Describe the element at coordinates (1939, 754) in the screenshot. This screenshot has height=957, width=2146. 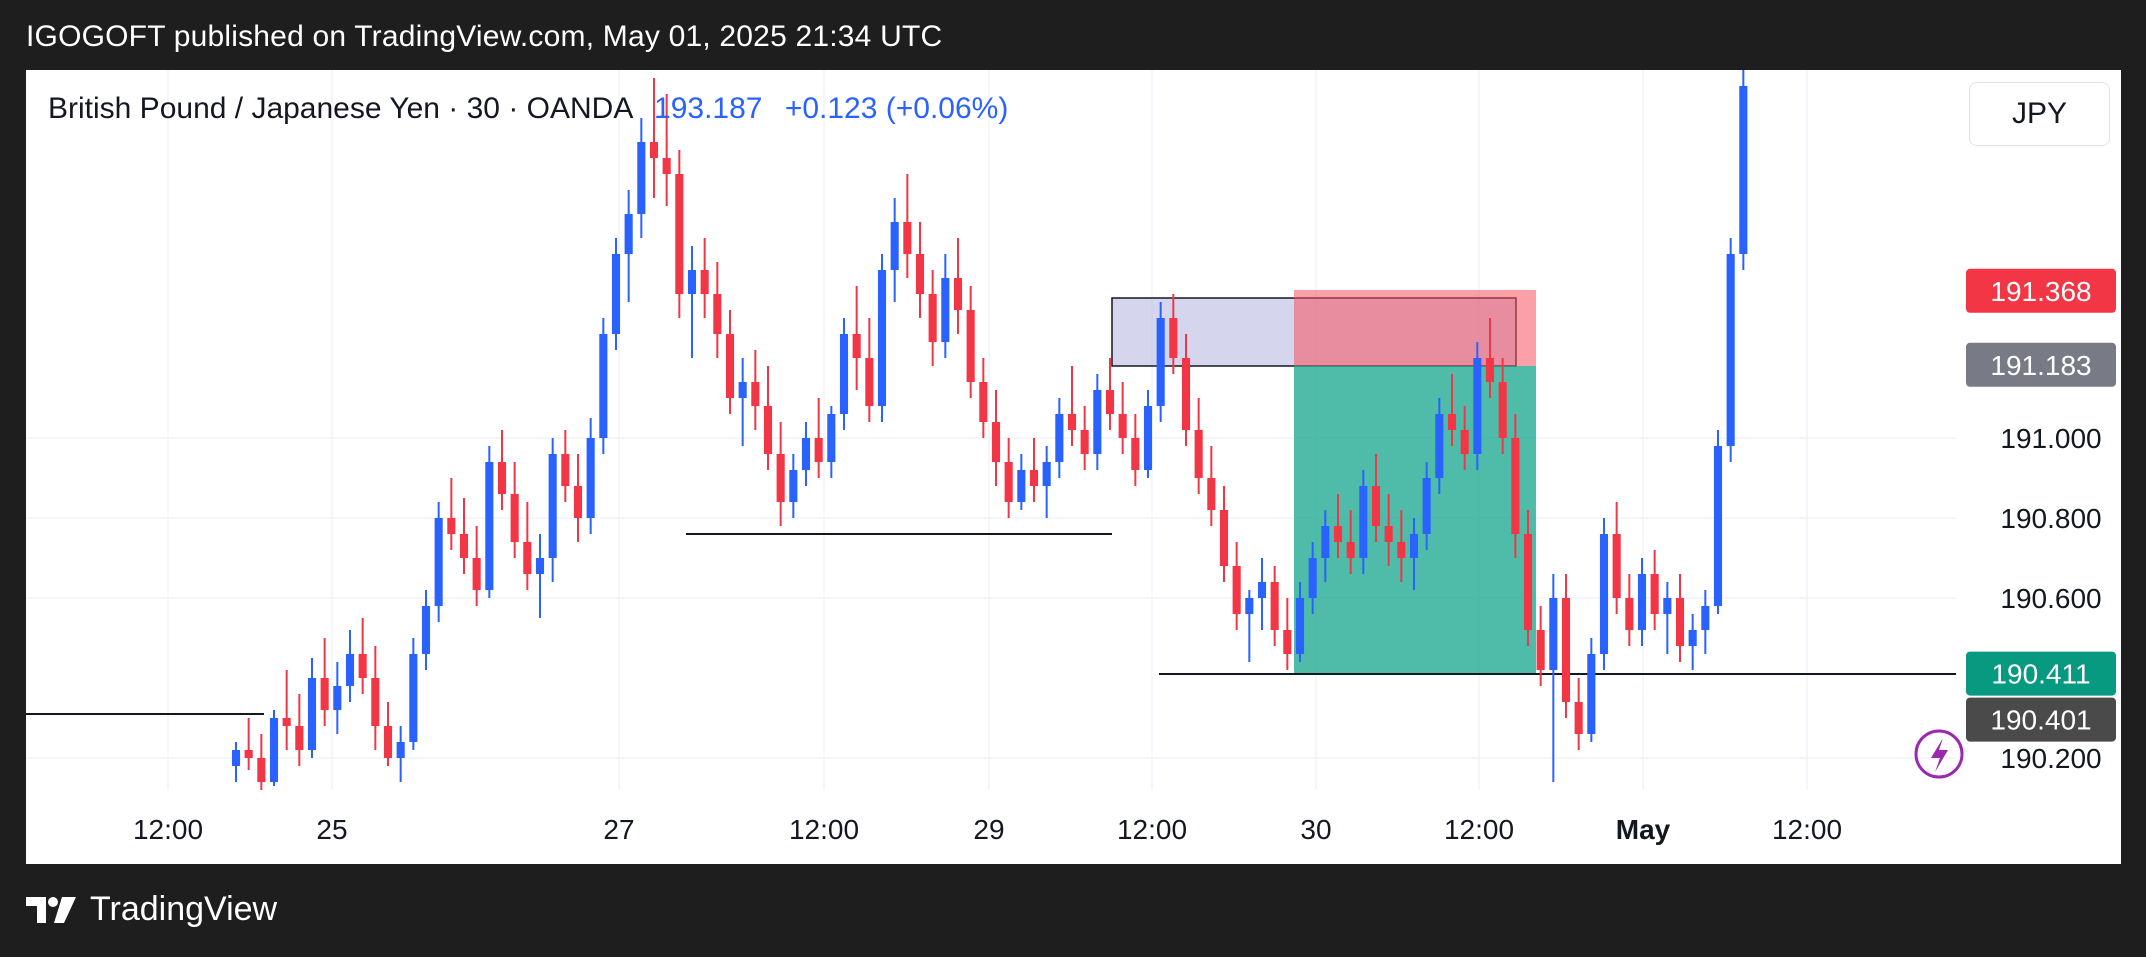
I see `lightning-icon` at that location.